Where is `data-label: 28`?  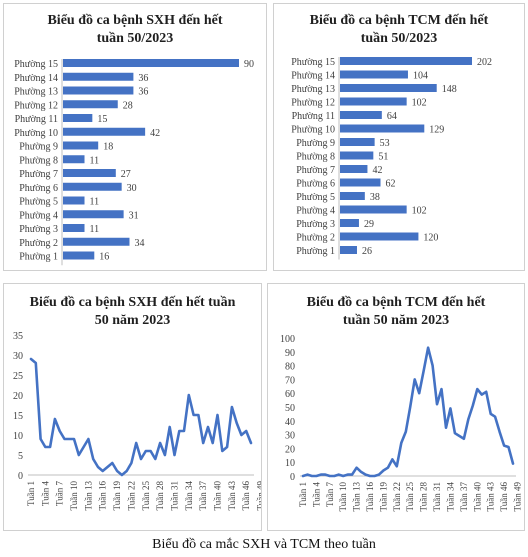 data-label: 28 is located at coordinates (128, 105).